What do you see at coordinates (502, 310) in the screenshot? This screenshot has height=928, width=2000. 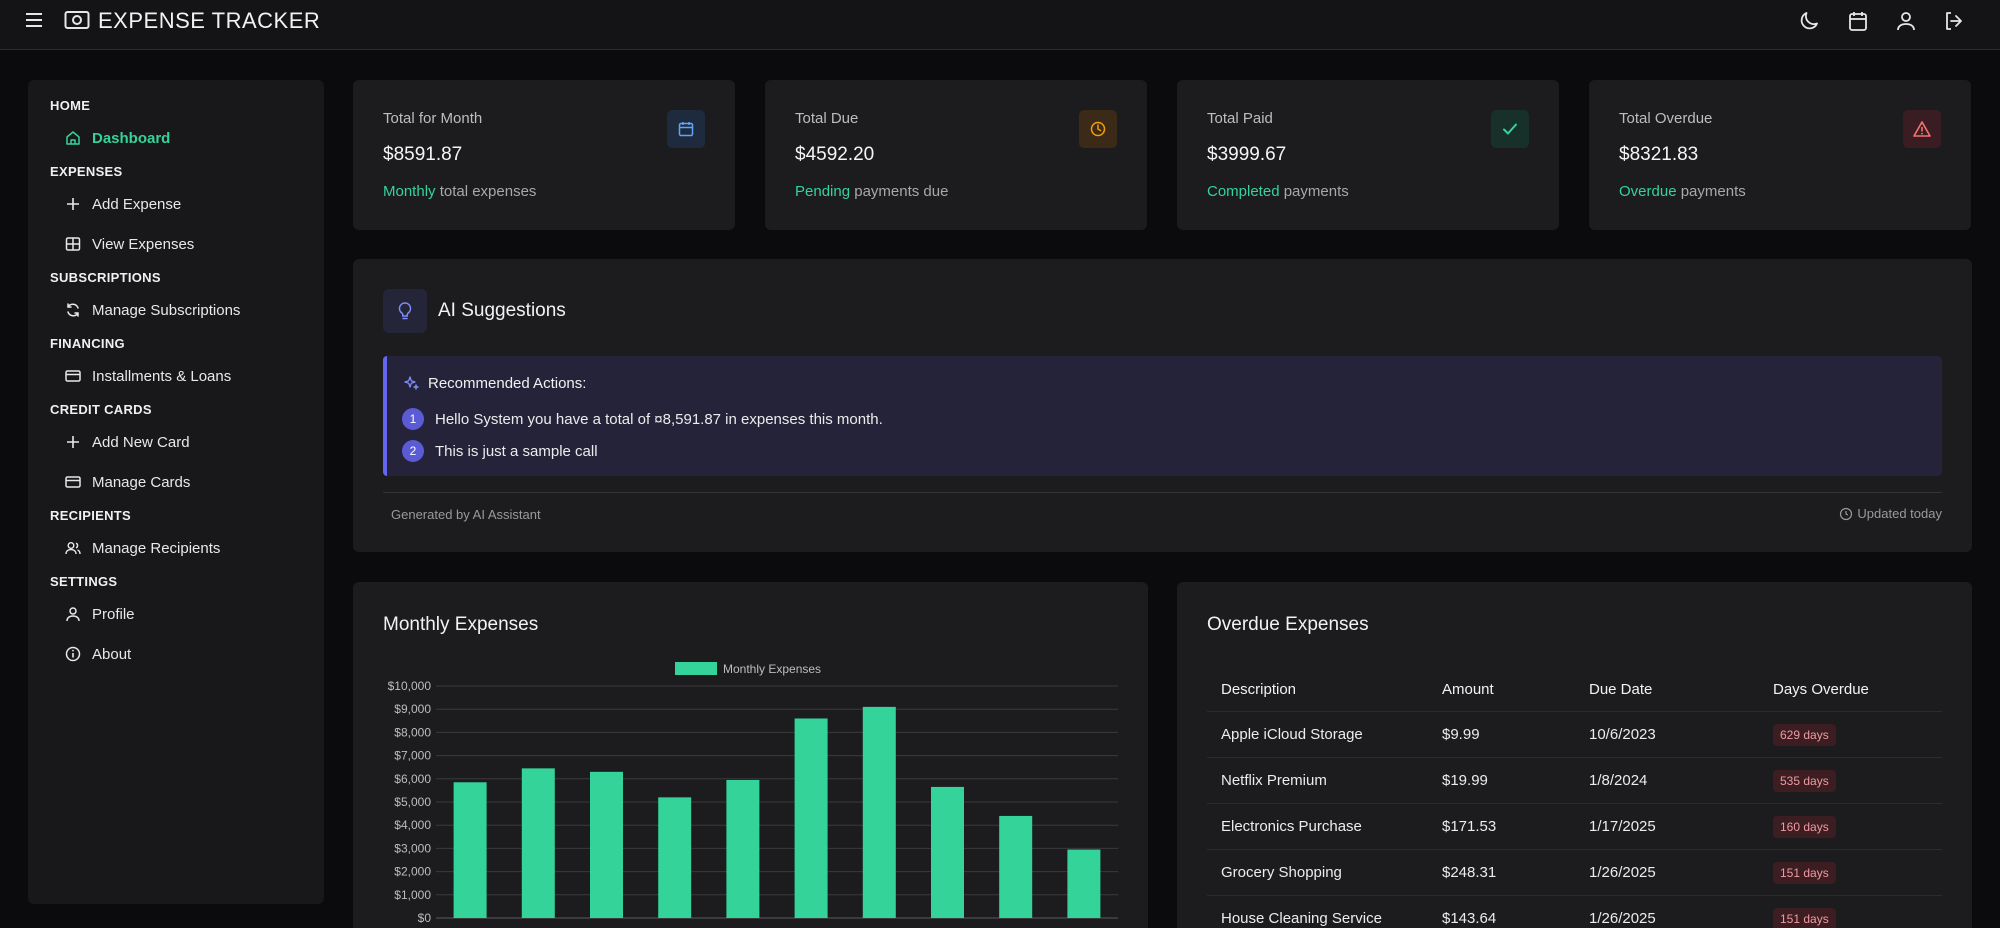 I see `ai-suggestions-title: AI Suggestions` at bounding box center [502, 310].